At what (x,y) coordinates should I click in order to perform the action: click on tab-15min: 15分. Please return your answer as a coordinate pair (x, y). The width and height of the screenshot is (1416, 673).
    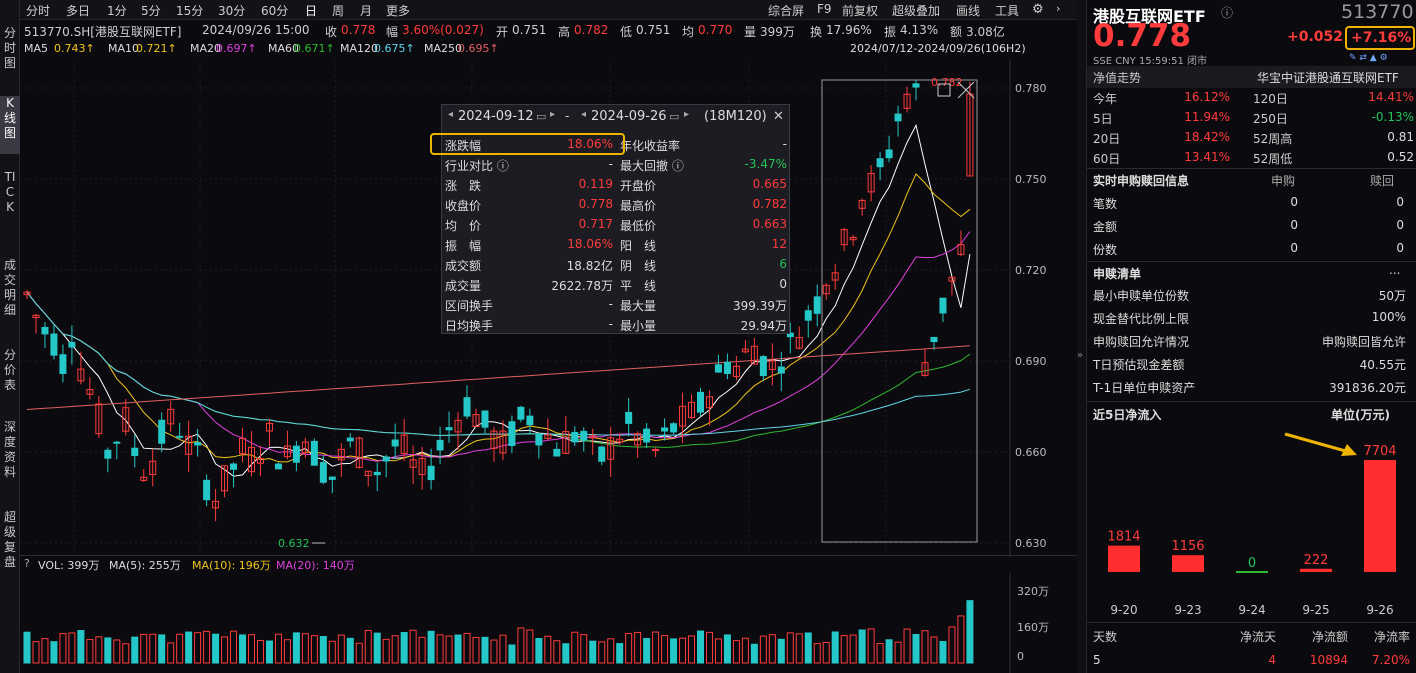
    Looking at the image, I should click on (190, 11).